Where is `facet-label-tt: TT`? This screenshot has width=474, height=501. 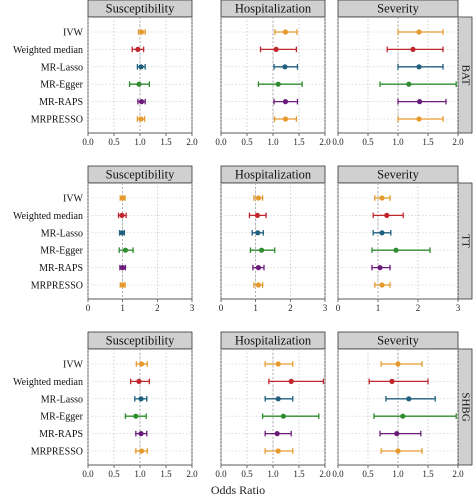
facet-label-tt: TT is located at coordinates (465, 241).